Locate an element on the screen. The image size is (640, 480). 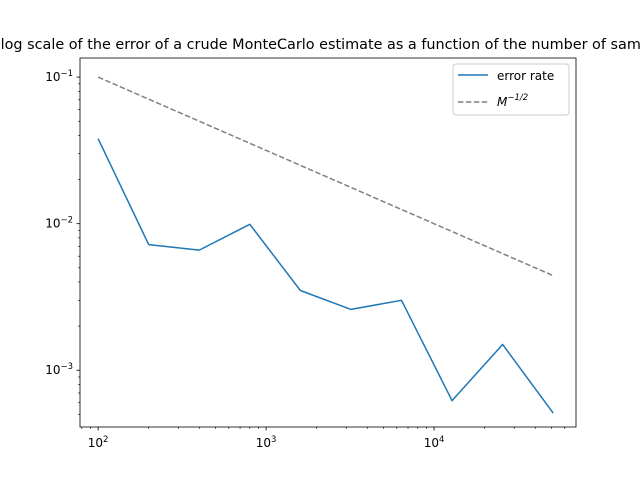
y-tick-label: 10⁻¹ is located at coordinates (59, 76).